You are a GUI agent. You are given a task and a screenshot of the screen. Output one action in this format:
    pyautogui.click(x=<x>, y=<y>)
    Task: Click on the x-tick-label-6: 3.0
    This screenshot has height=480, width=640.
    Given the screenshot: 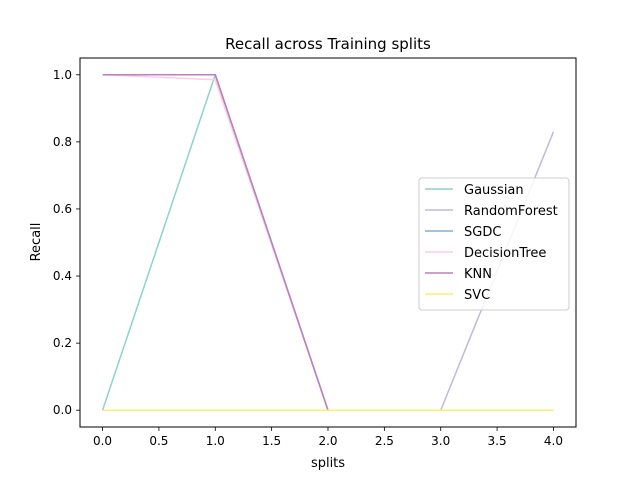 What is the action you would take?
    pyautogui.click(x=440, y=441)
    